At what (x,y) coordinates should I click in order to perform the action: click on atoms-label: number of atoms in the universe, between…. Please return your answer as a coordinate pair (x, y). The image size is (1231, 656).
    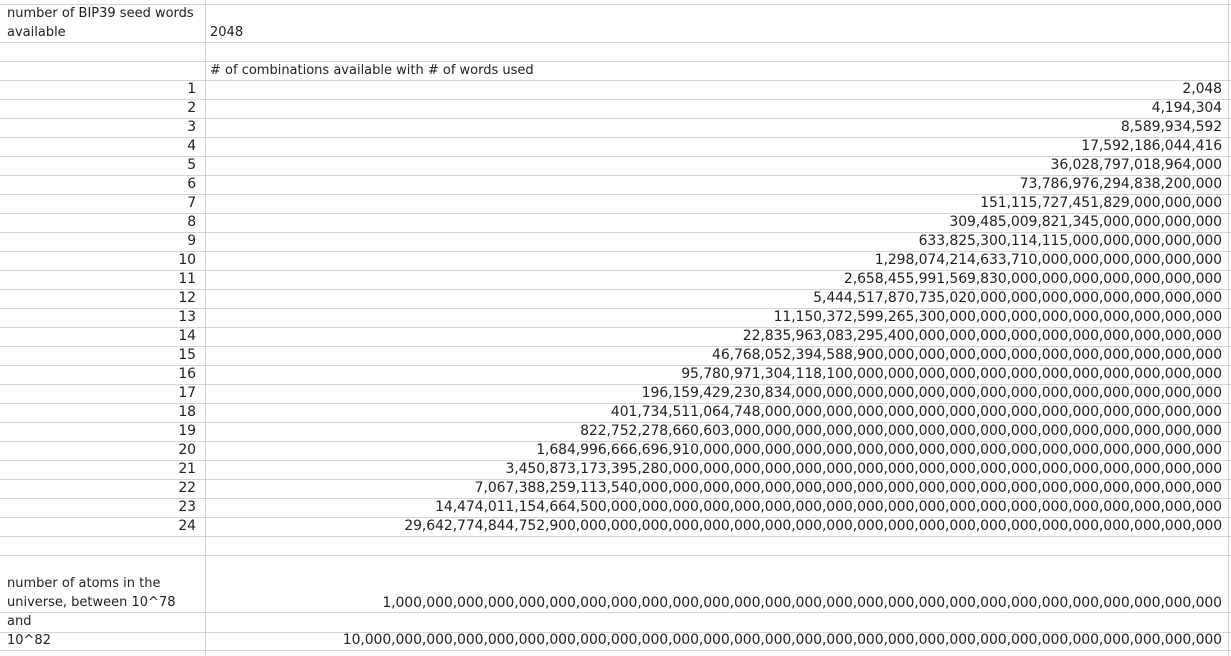
    Looking at the image, I should click on (91, 602).